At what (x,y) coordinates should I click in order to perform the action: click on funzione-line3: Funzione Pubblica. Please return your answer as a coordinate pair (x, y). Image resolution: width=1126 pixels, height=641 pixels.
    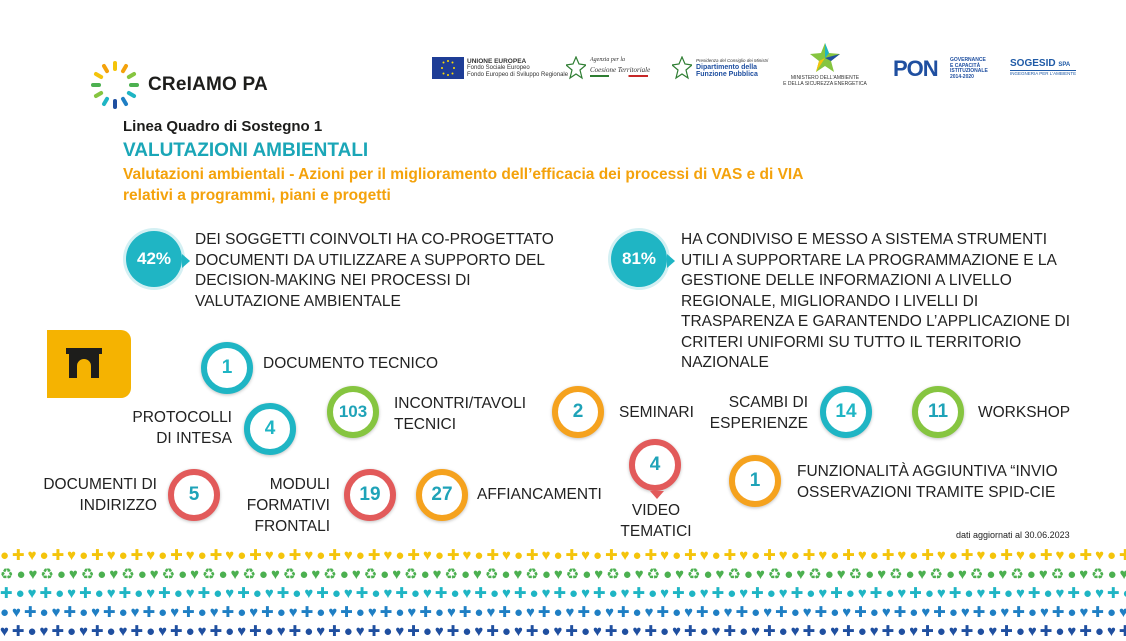
    Looking at the image, I should click on (727, 74).